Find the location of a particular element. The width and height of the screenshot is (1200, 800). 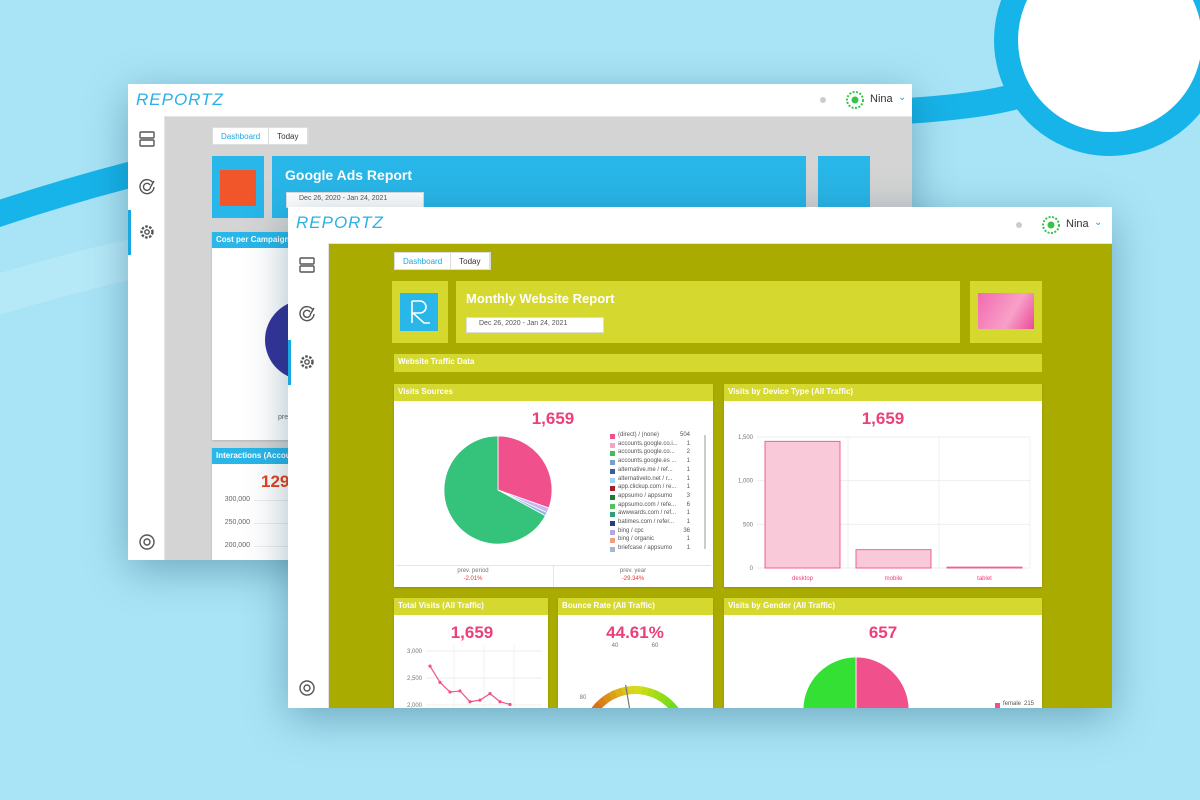

y-tick-label: 300,000 is located at coordinates (237, 499).